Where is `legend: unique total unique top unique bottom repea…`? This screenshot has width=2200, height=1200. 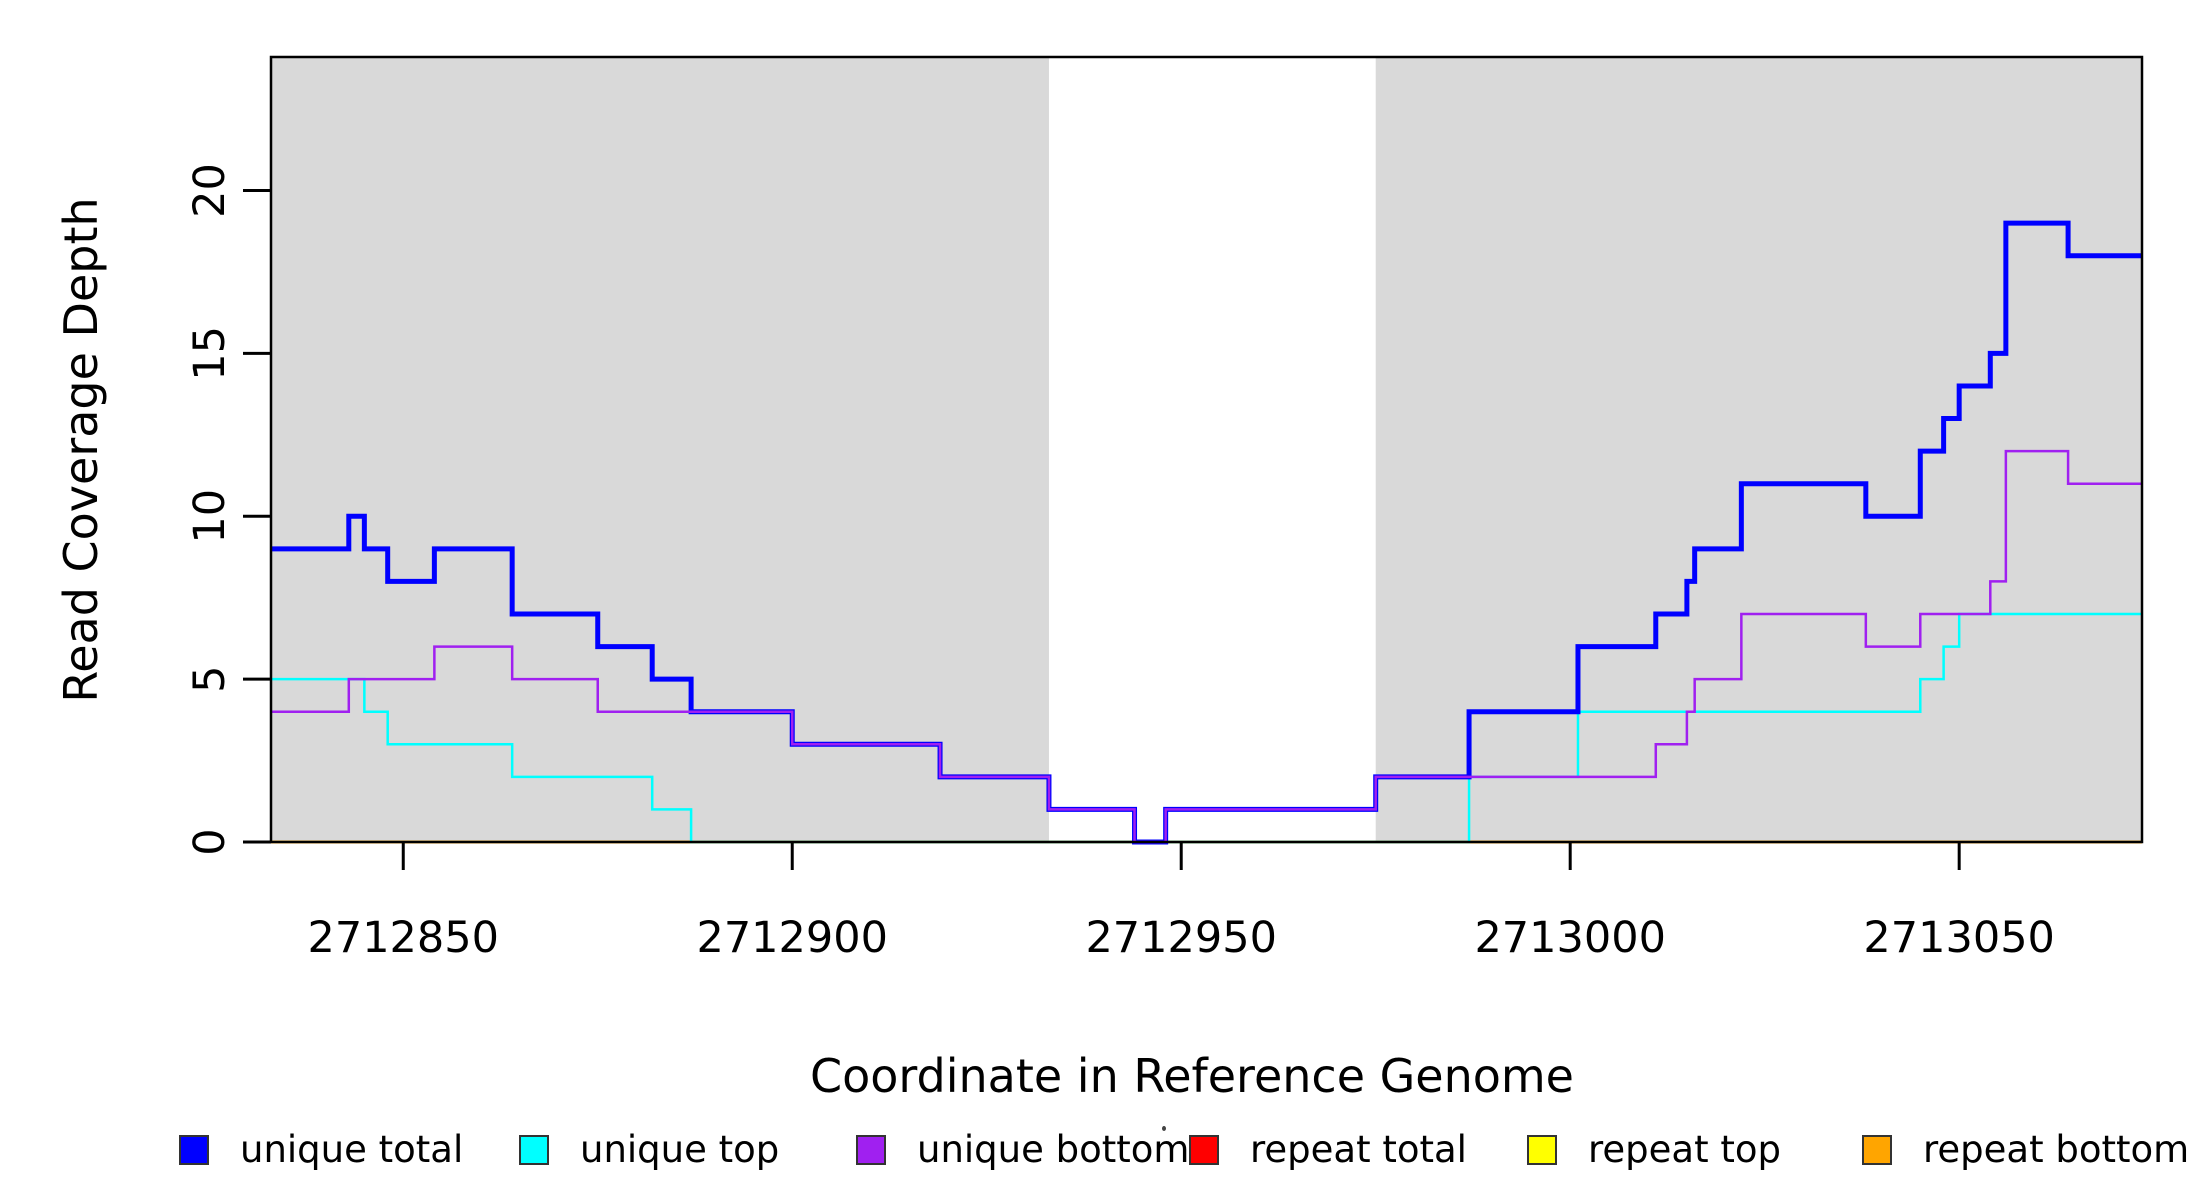 legend: unique total unique top unique bottom repea… is located at coordinates (1100, 1150).